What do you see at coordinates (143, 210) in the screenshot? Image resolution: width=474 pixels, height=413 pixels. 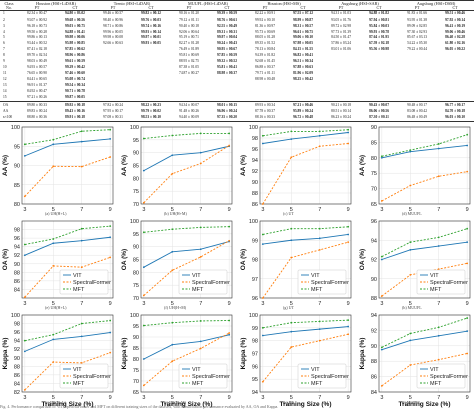 I see `x-tick-label: 3` at bounding box center [143, 210].